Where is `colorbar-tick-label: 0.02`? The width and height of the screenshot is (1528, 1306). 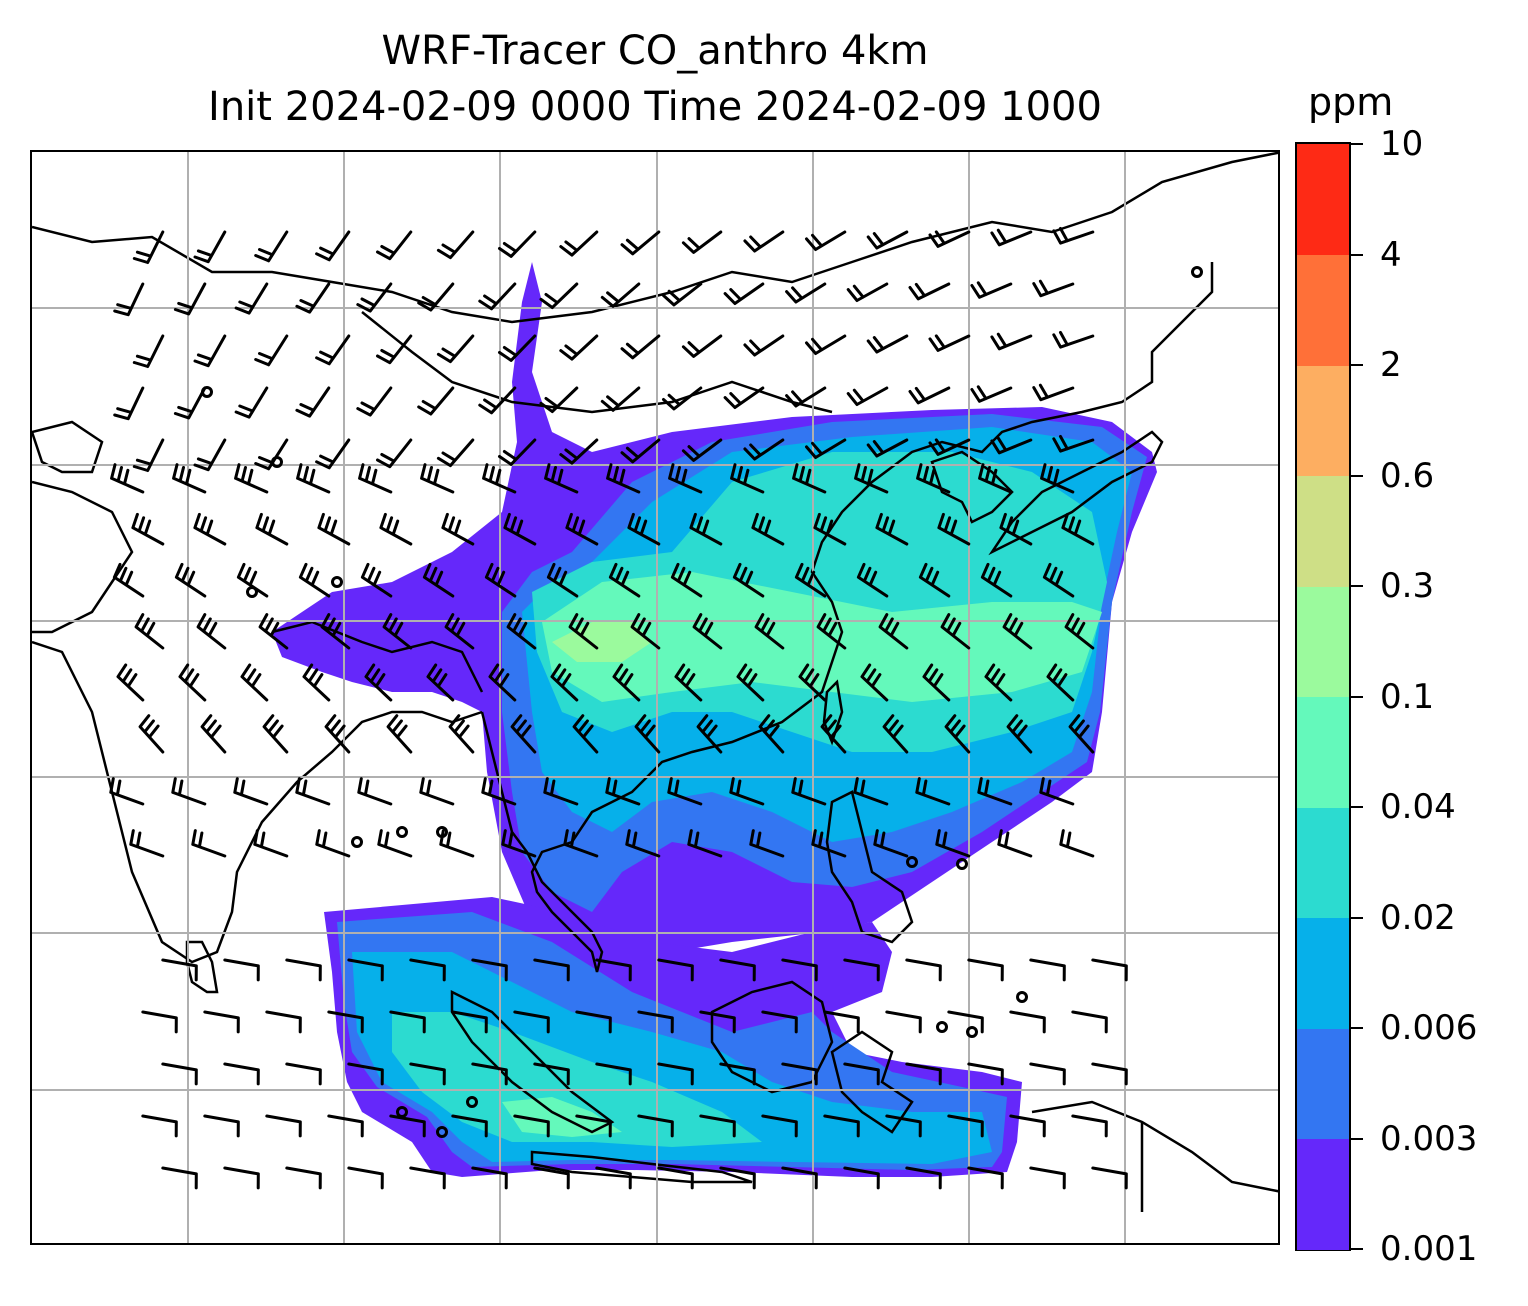 colorbar-tick-label: 0.02 is located at coordinates (1418, 917).